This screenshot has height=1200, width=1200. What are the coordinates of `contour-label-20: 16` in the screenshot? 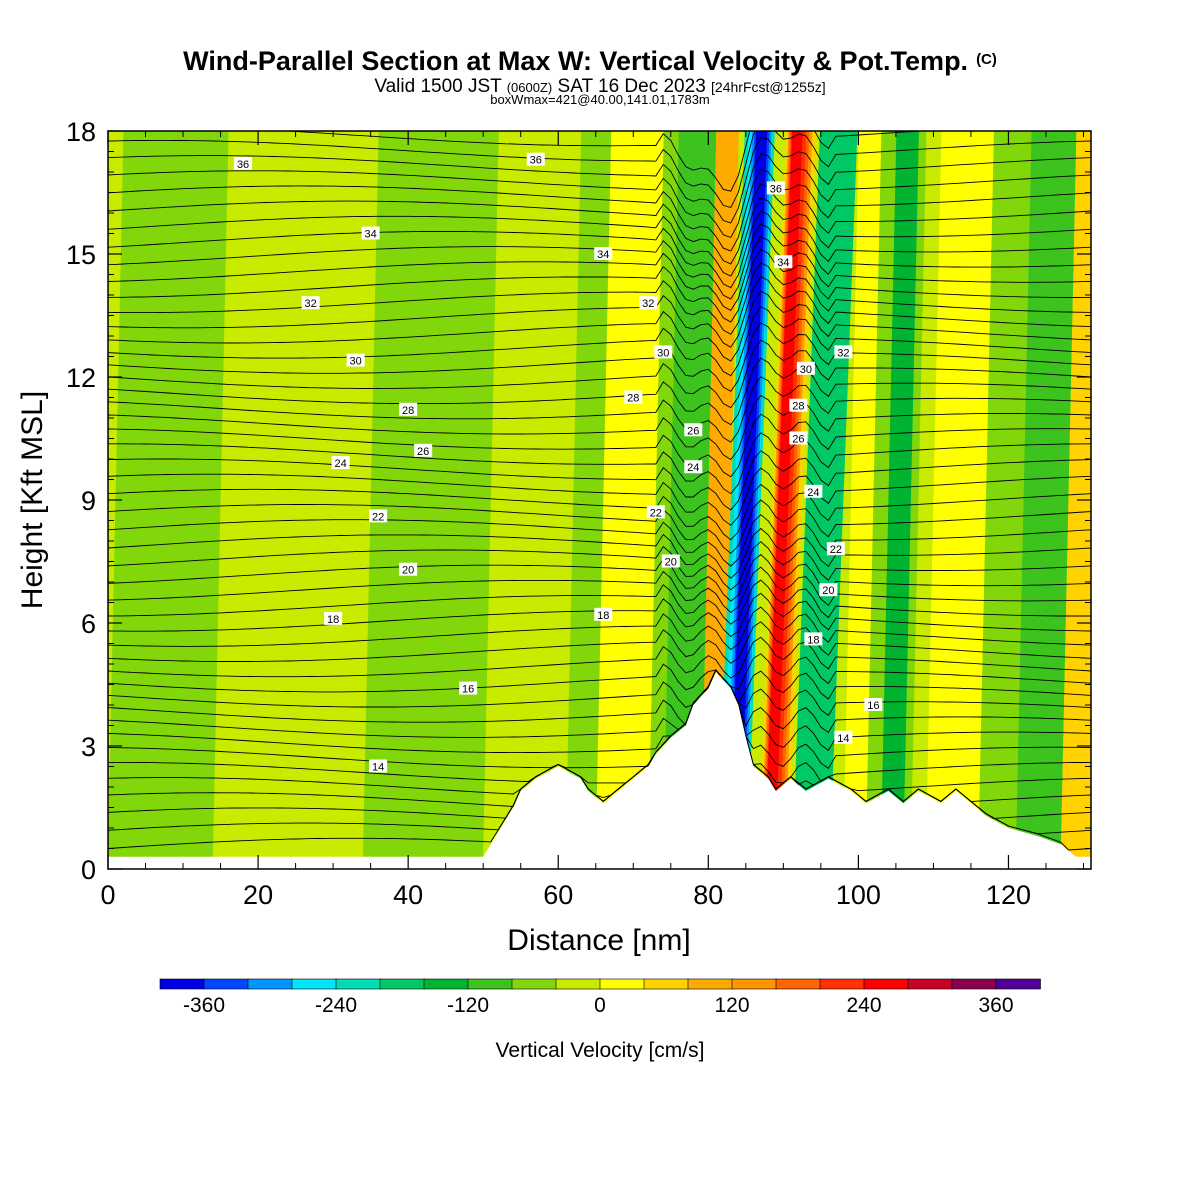 It's located at (468, 688).